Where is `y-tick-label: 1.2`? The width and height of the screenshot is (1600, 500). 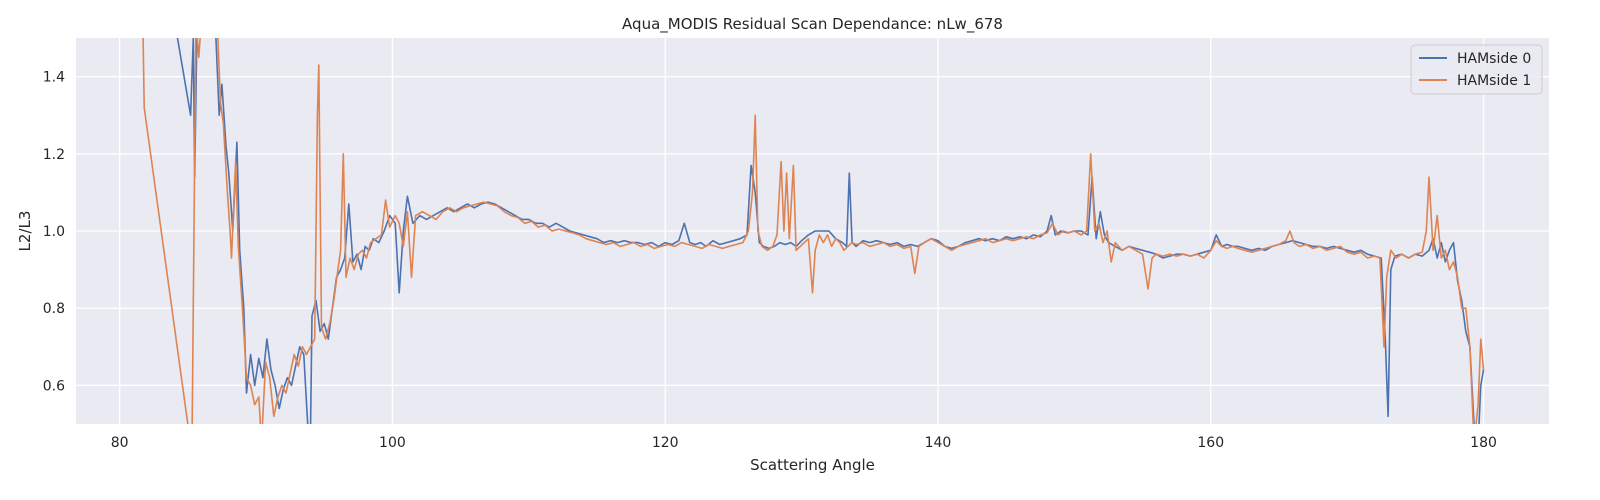 y-tick-label: 1.2 is located at coordinates (54, 155).